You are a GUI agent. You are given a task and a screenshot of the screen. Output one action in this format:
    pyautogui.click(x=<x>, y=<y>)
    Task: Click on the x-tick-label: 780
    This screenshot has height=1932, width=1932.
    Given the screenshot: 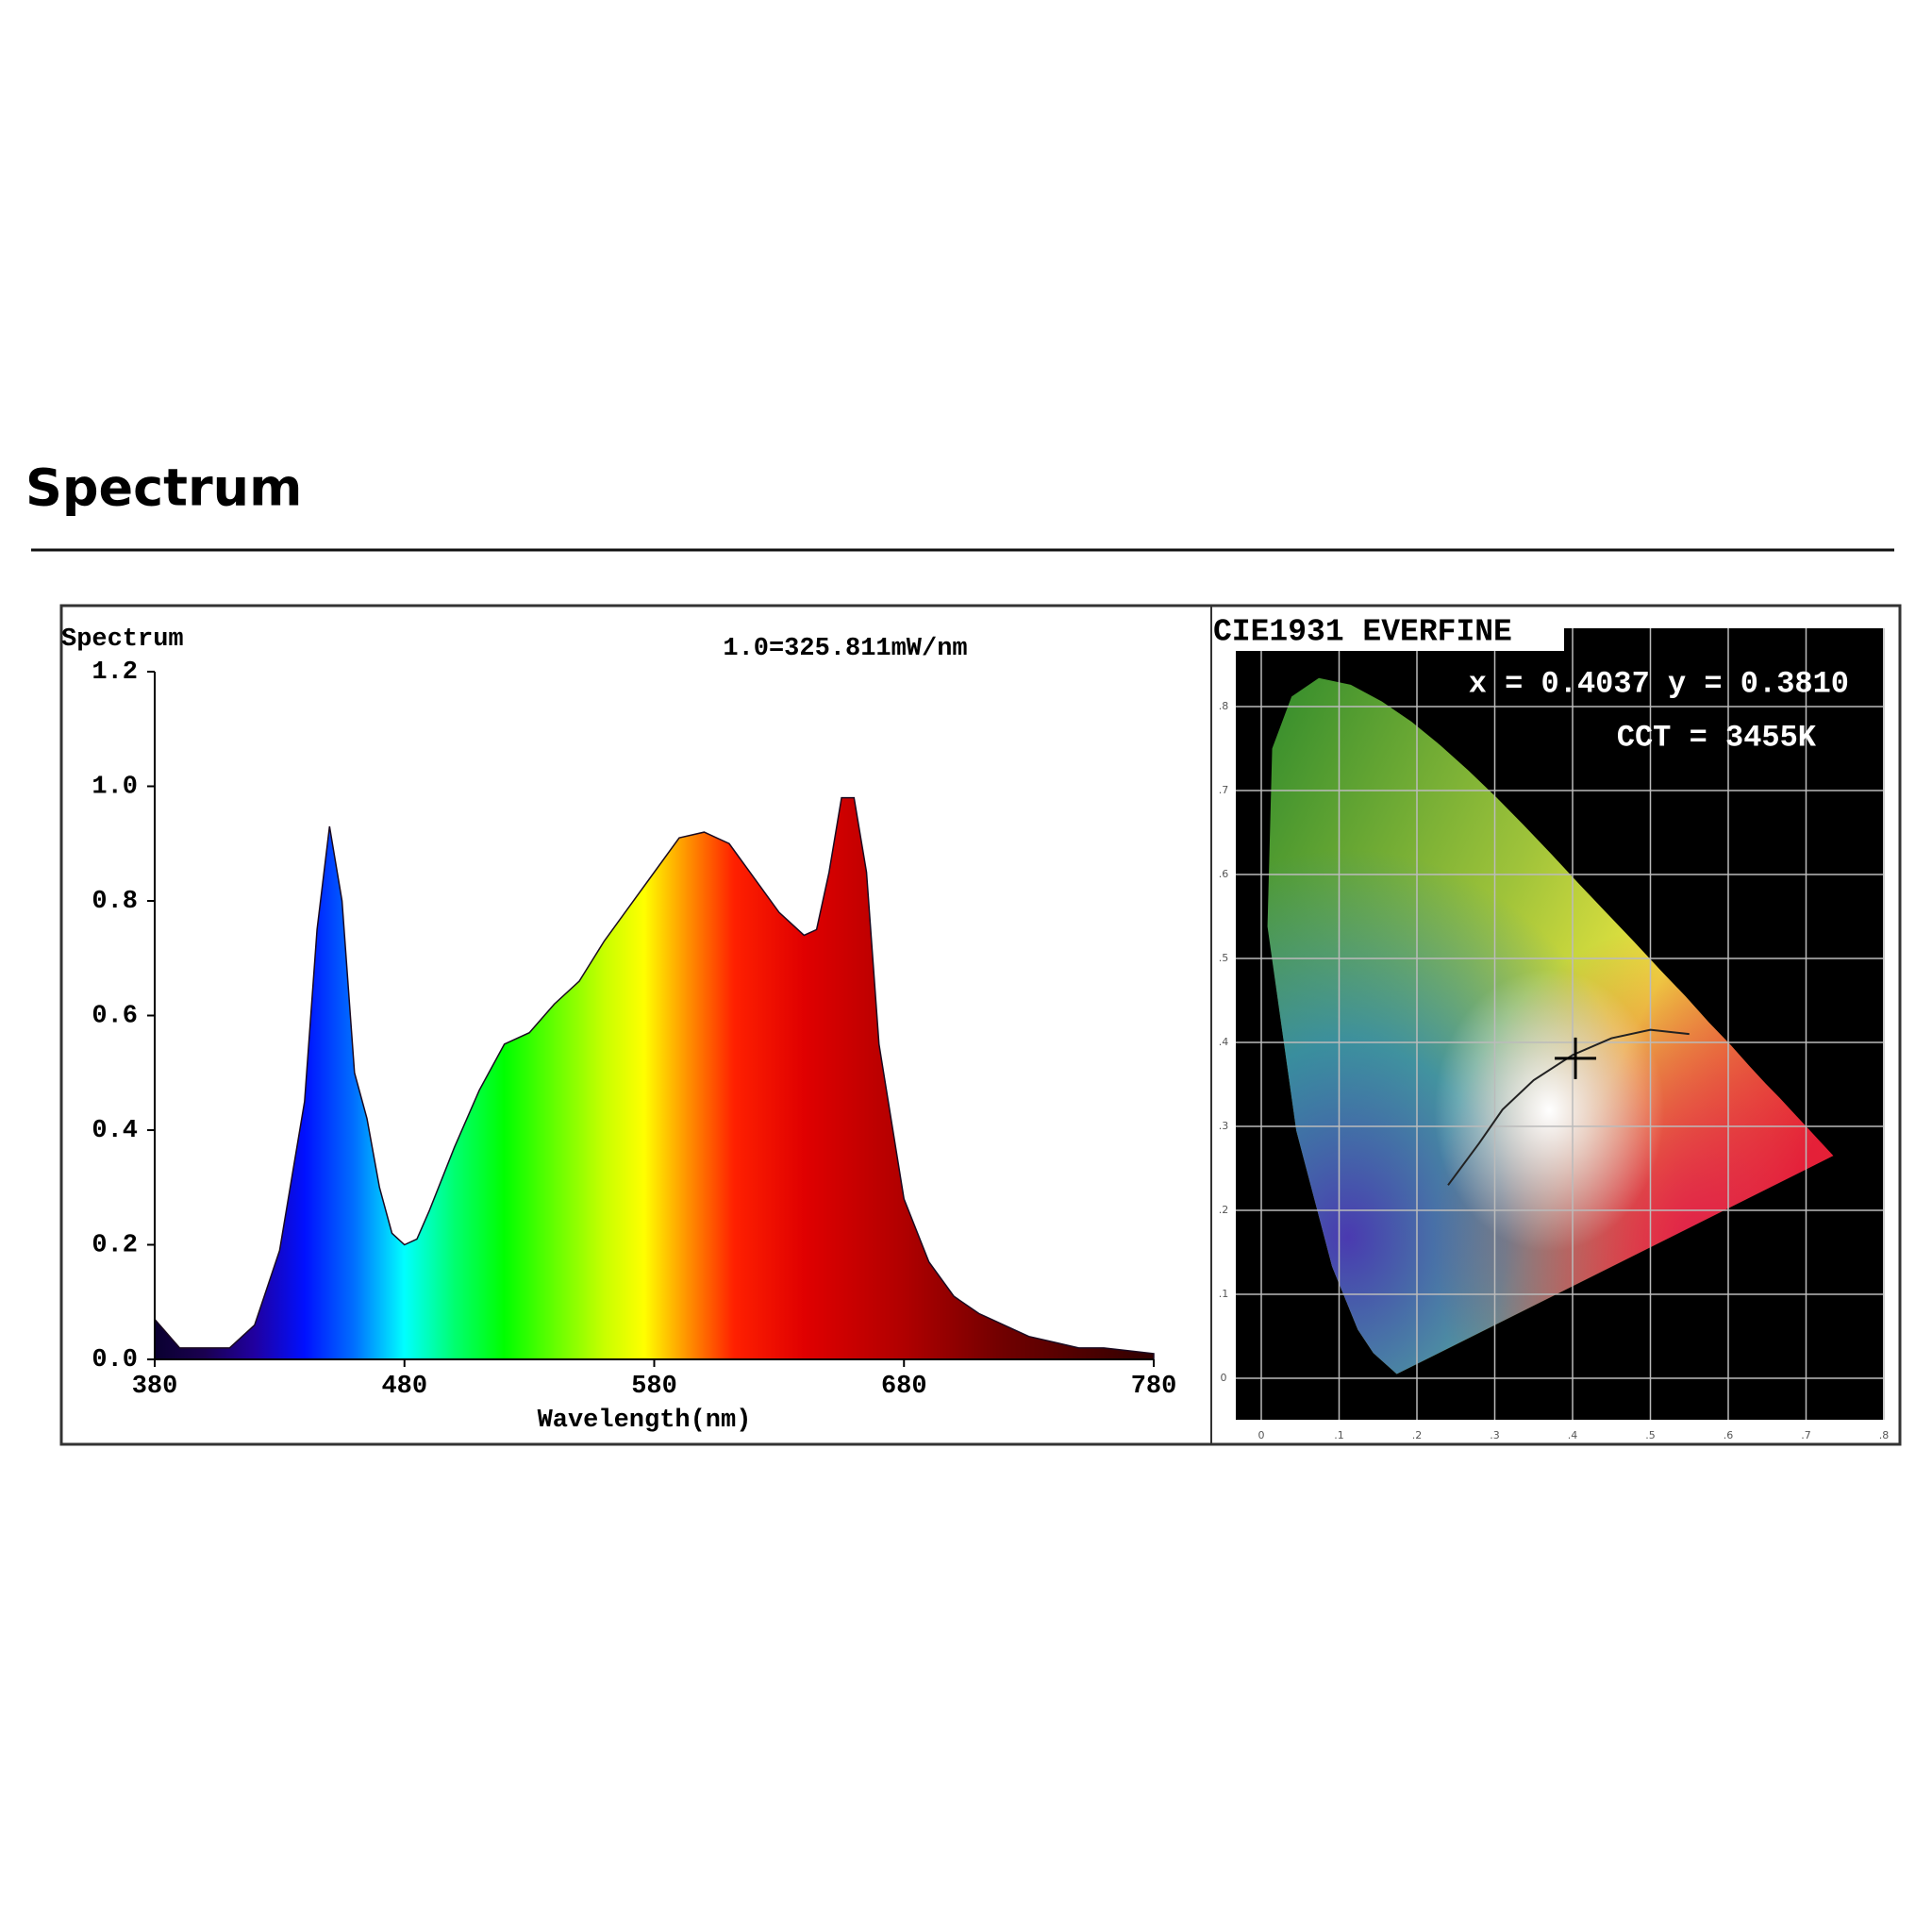 What is the action you would take?
    pyautogui.click(x=1154, y=1387)
    